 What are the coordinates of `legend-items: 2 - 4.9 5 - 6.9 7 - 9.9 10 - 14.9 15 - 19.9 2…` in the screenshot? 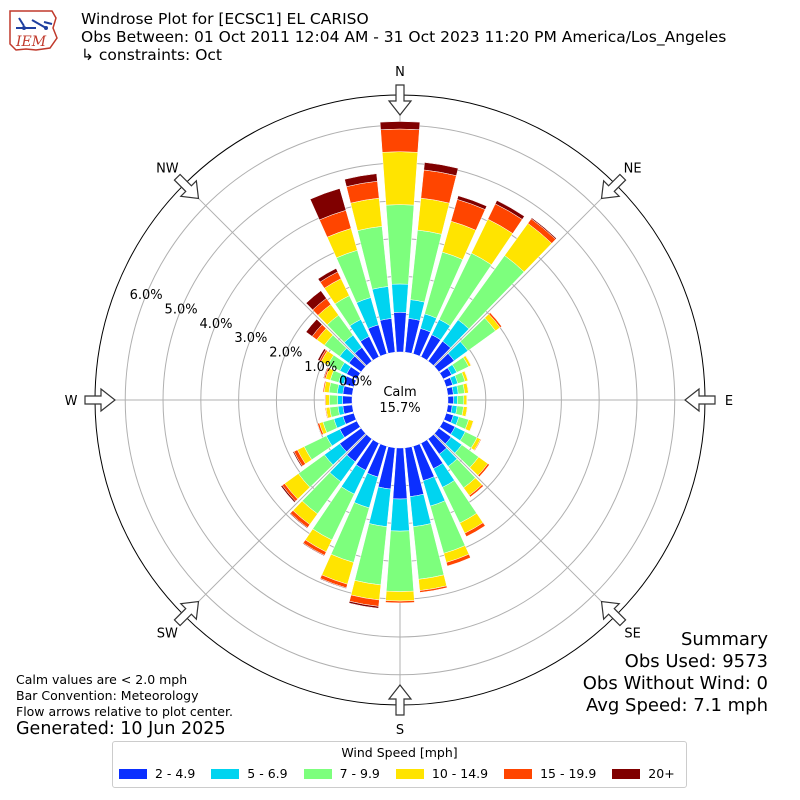 It's located at (402, 773).